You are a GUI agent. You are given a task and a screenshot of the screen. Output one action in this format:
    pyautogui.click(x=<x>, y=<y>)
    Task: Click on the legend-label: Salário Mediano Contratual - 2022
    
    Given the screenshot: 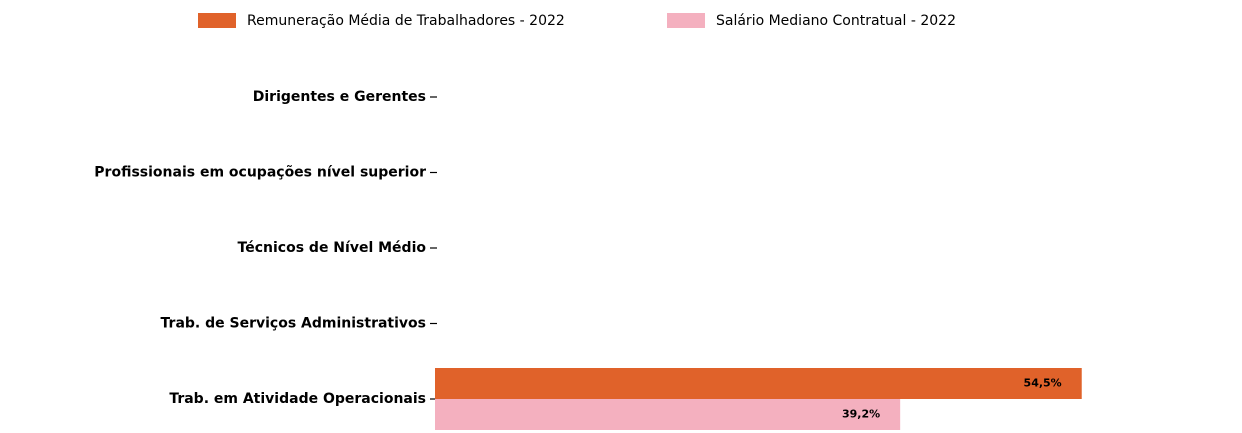 What is the action you would take?
    pyautogui.click(x=836, y=21)
    